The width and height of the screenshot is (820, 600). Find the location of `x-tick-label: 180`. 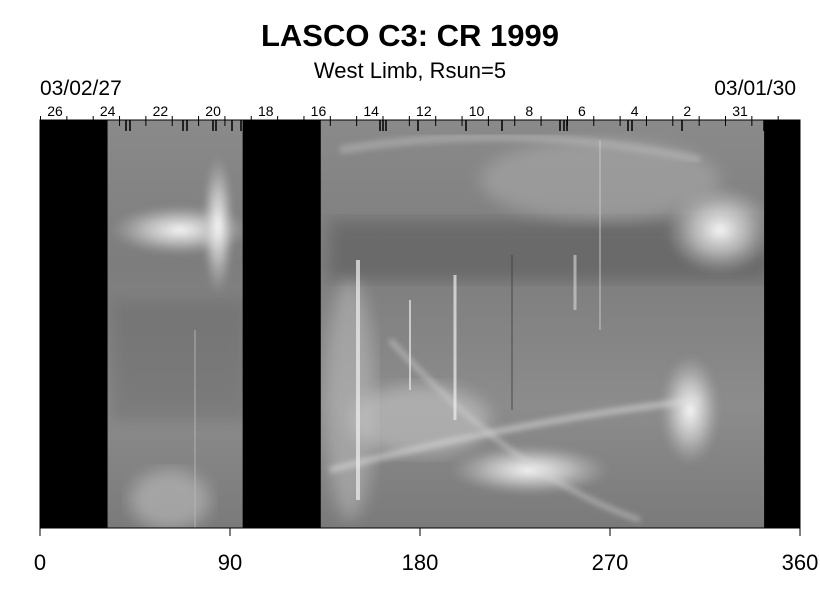

x-tick-label: 180 is located at coordinates (420, 562).